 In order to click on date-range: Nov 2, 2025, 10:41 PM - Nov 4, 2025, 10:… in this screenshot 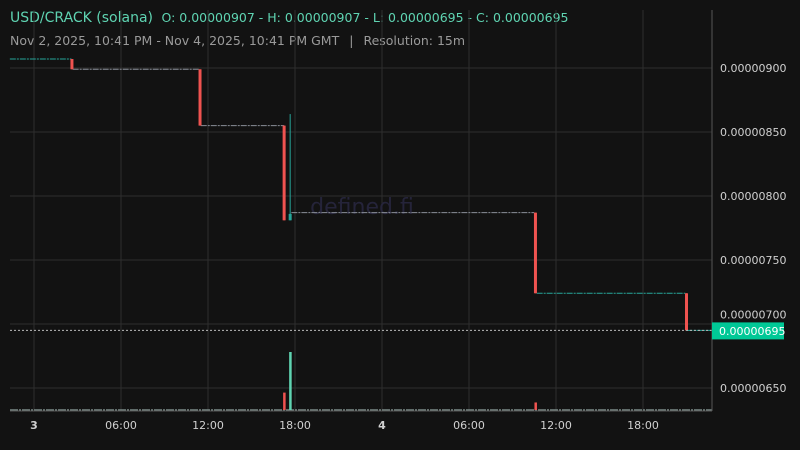, I will do `click(175, 40)`.